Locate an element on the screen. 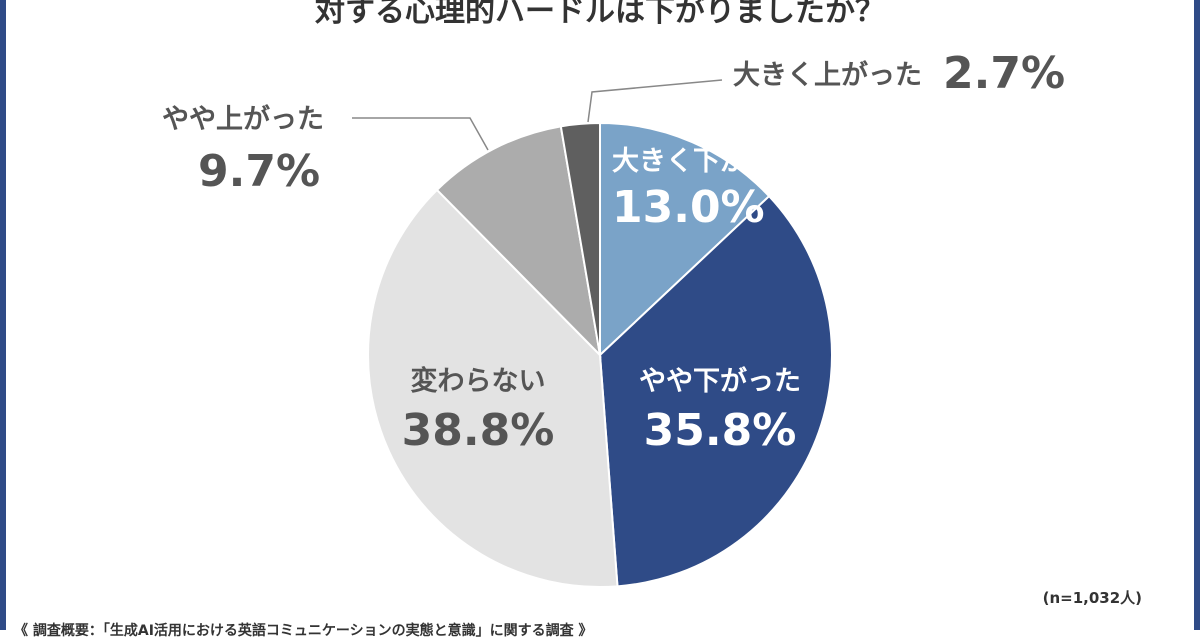  slice-large-increase is located at coordinates (580, 238).